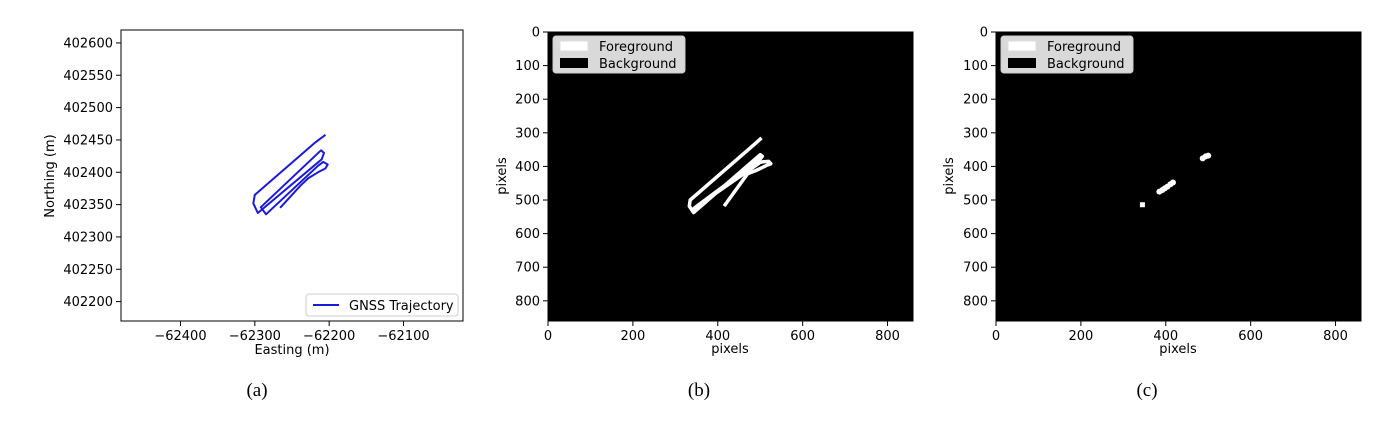  Describe the element at coordinates (88, 270) in the screenshot. I see `y-tick-label: 402250` at that location.